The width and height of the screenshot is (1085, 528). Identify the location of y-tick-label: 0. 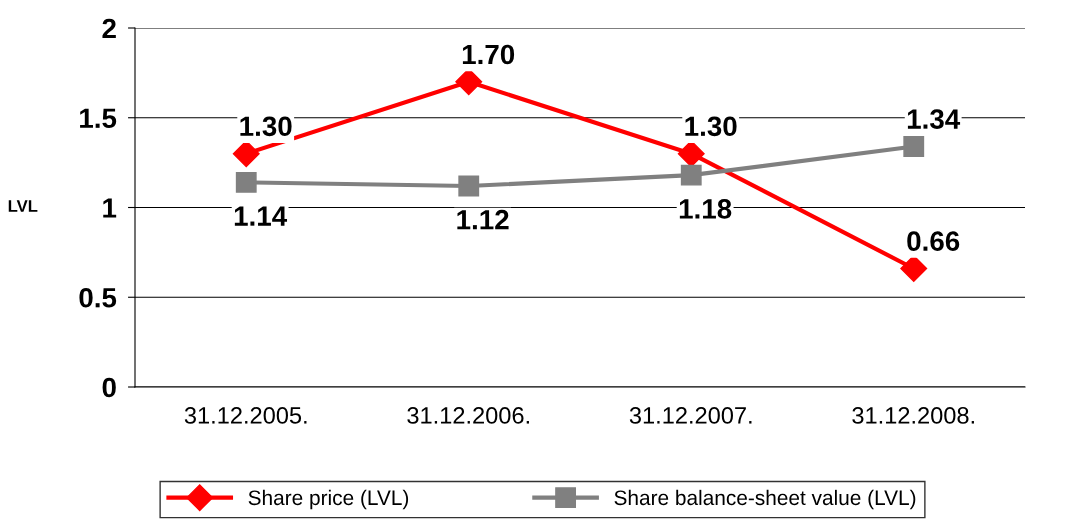
(109, 387).